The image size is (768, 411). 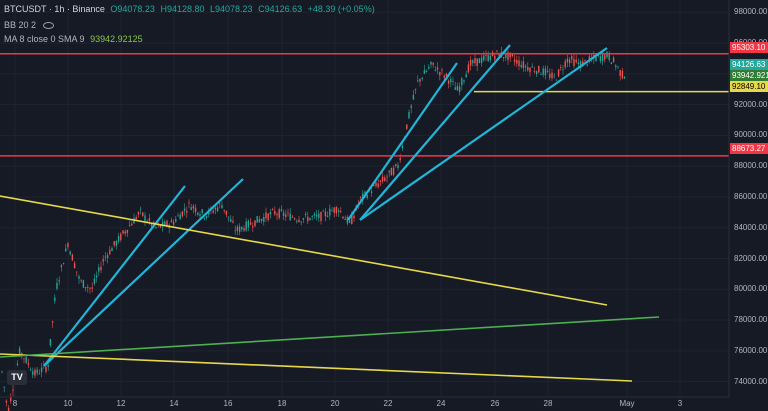 What do you see at coordinates (751, 104) in the screenshot?
I see `y-tick-label: 92000.00` at bounding box center [751, 104].